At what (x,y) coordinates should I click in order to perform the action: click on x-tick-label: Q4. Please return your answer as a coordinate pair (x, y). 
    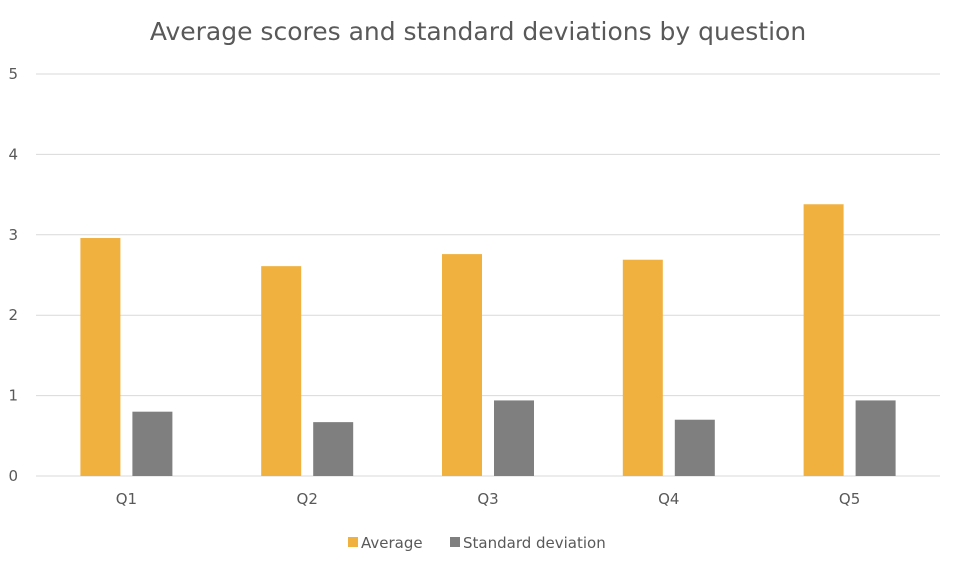
    Looking at the image, I should click on (668, 499).